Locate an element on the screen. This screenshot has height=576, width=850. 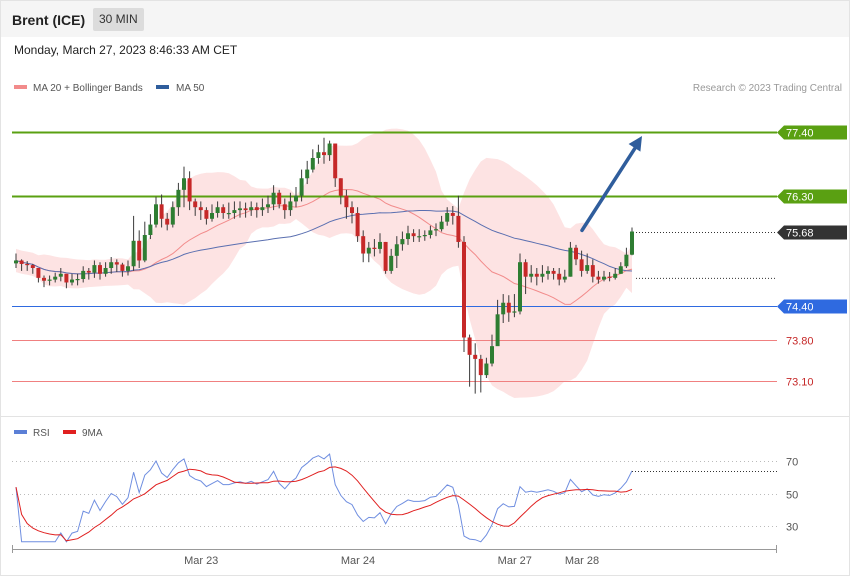
level-73-10-label: 73.10 is located at coordinates (800, 383).